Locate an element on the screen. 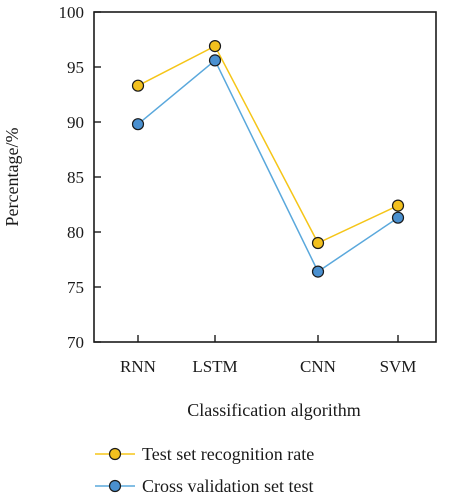 This screenshot has height=500, width=455. legend-item-cross-validation: Cross validation set test is located at coordinates (204, 486).